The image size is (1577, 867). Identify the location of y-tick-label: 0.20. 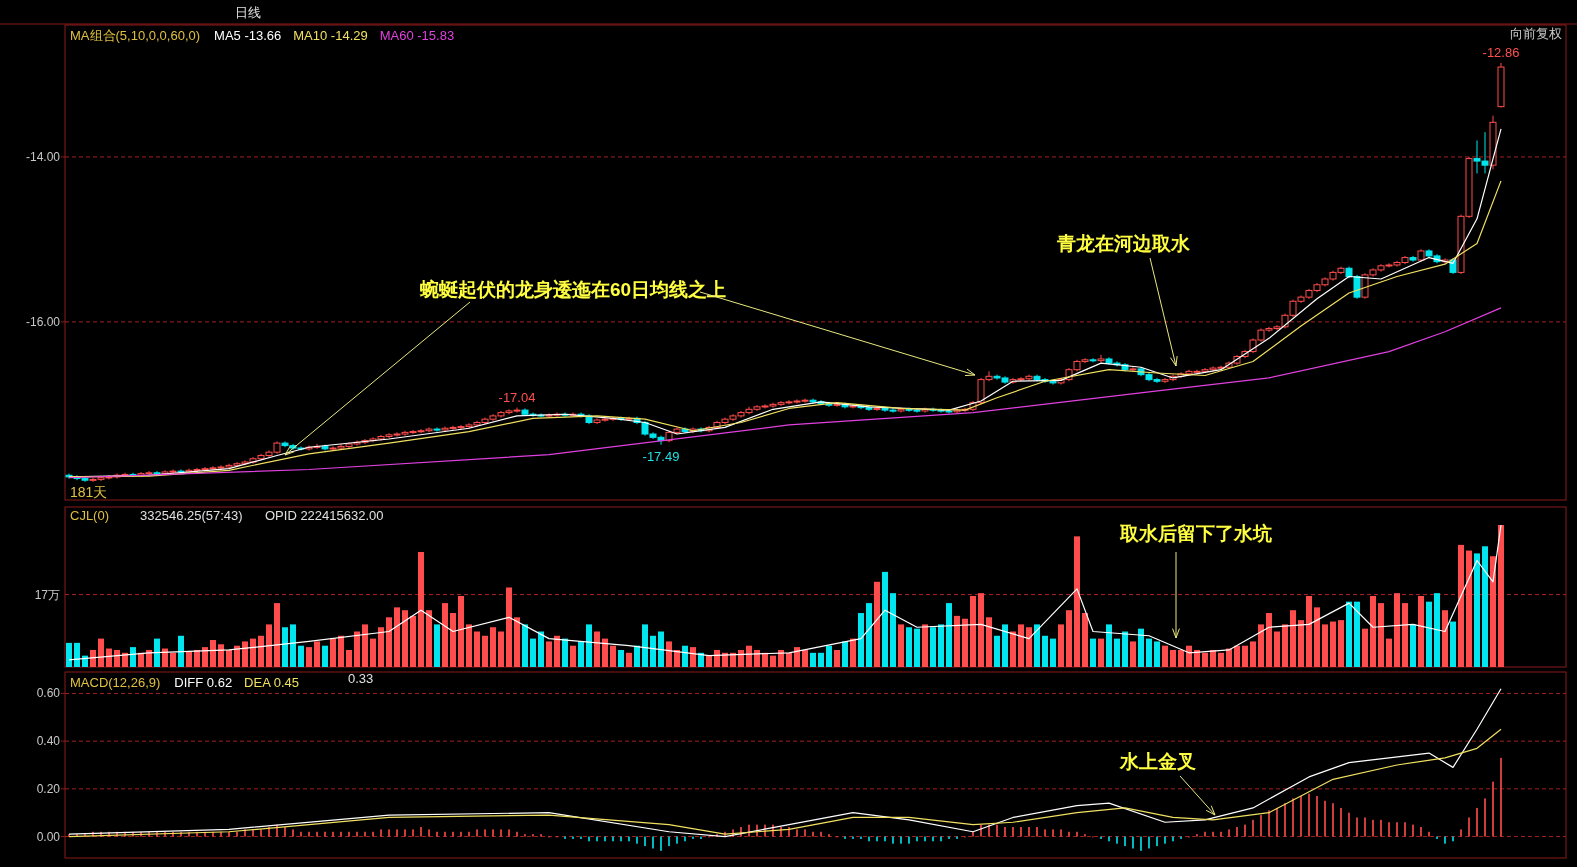
(48, 788).